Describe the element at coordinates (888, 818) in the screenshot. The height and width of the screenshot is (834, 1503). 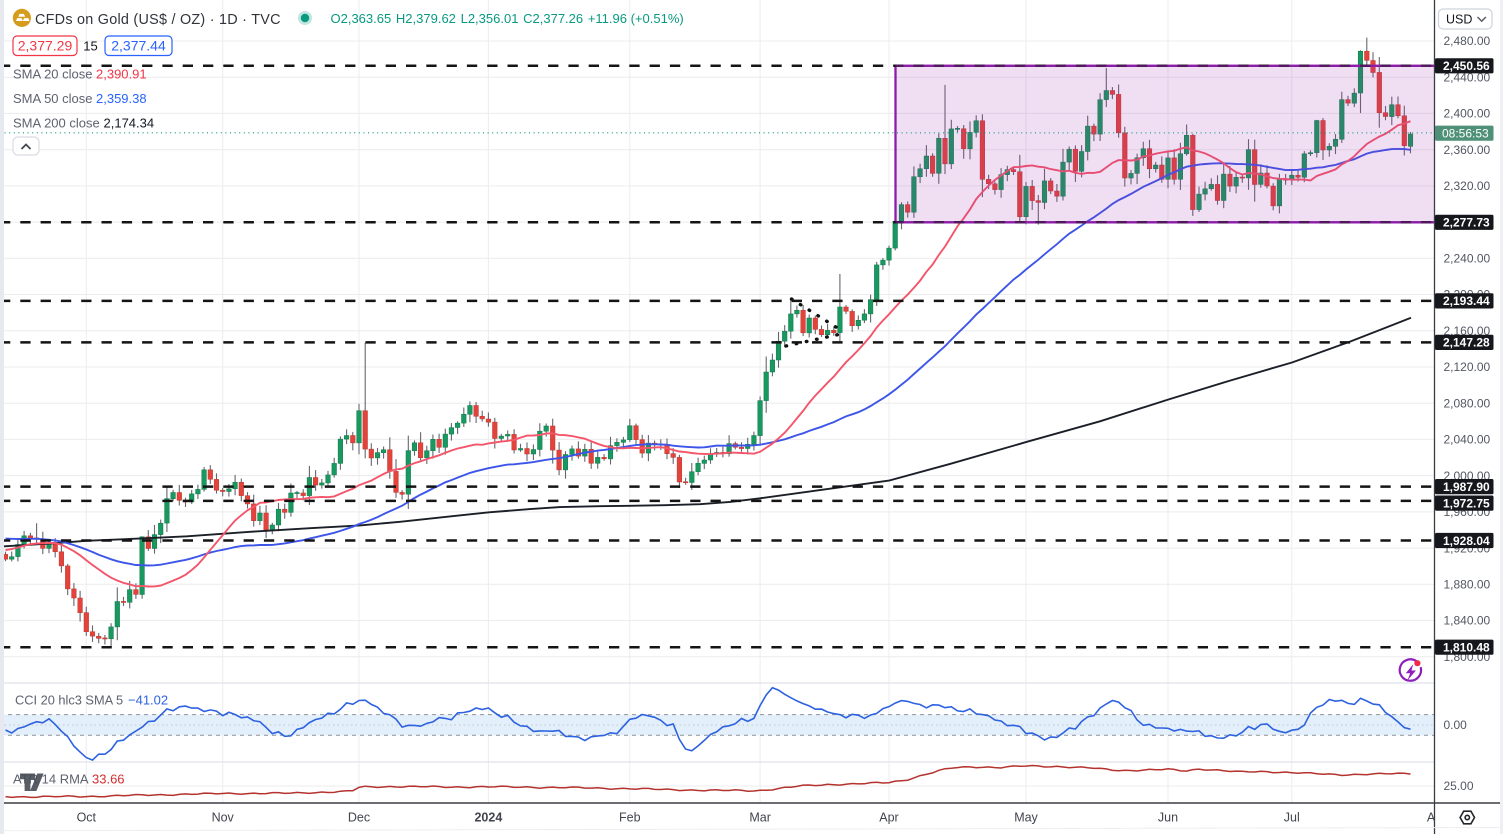
I see `svg-text: Apr` at that location.